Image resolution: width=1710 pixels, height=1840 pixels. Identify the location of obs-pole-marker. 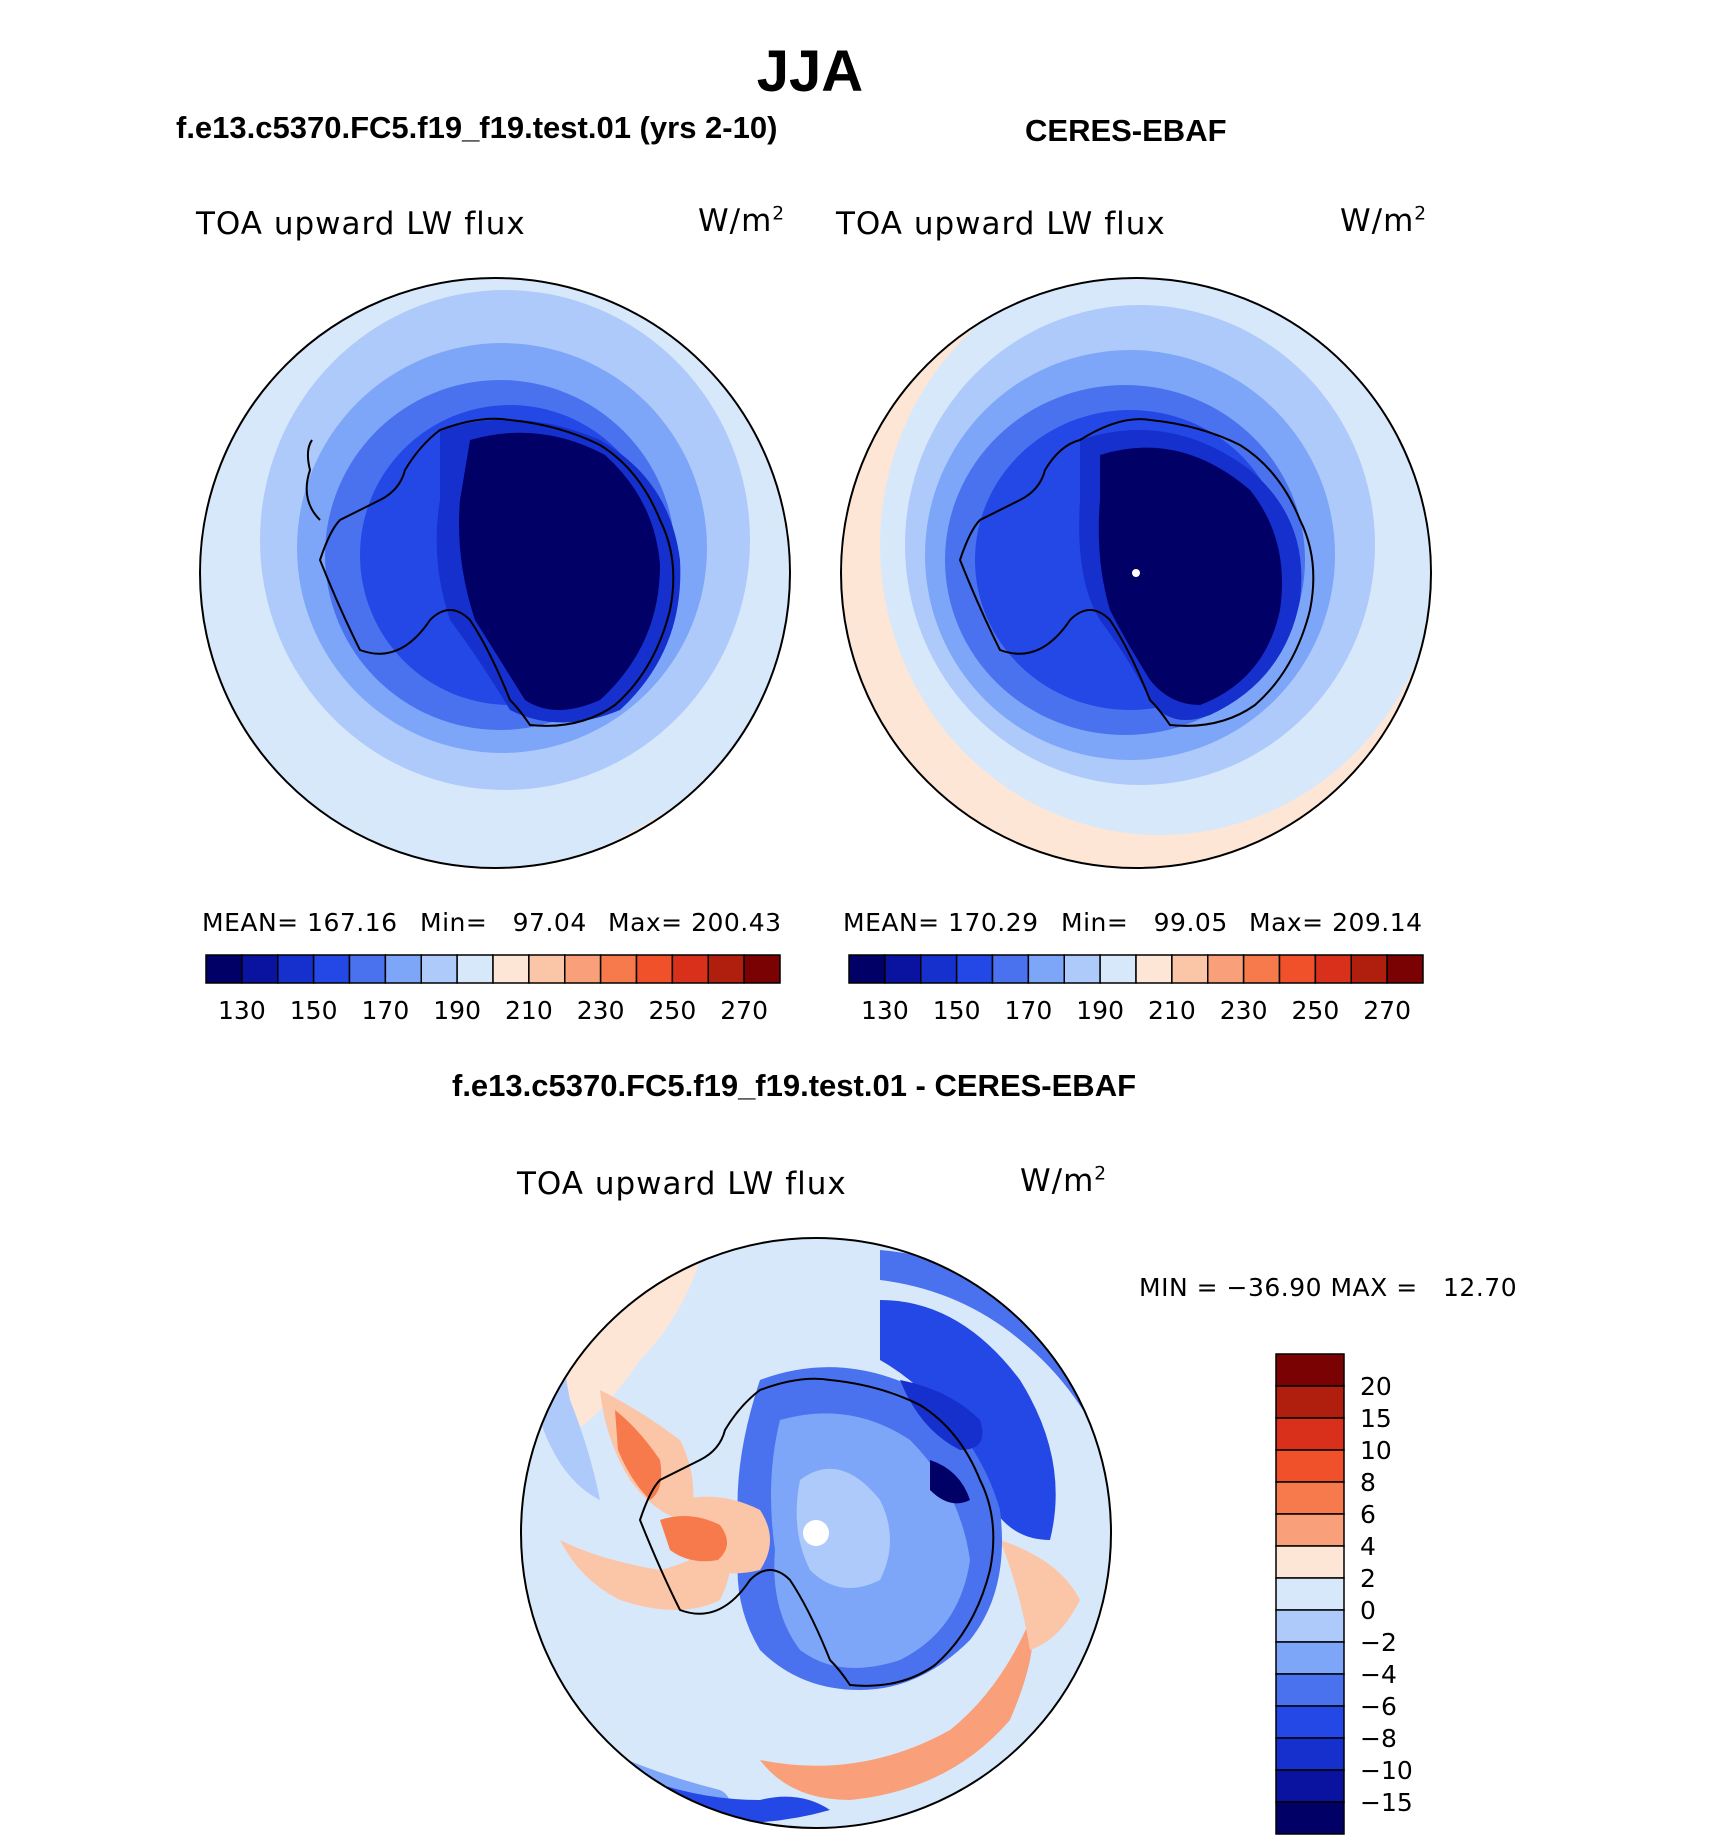
(1136, 573).